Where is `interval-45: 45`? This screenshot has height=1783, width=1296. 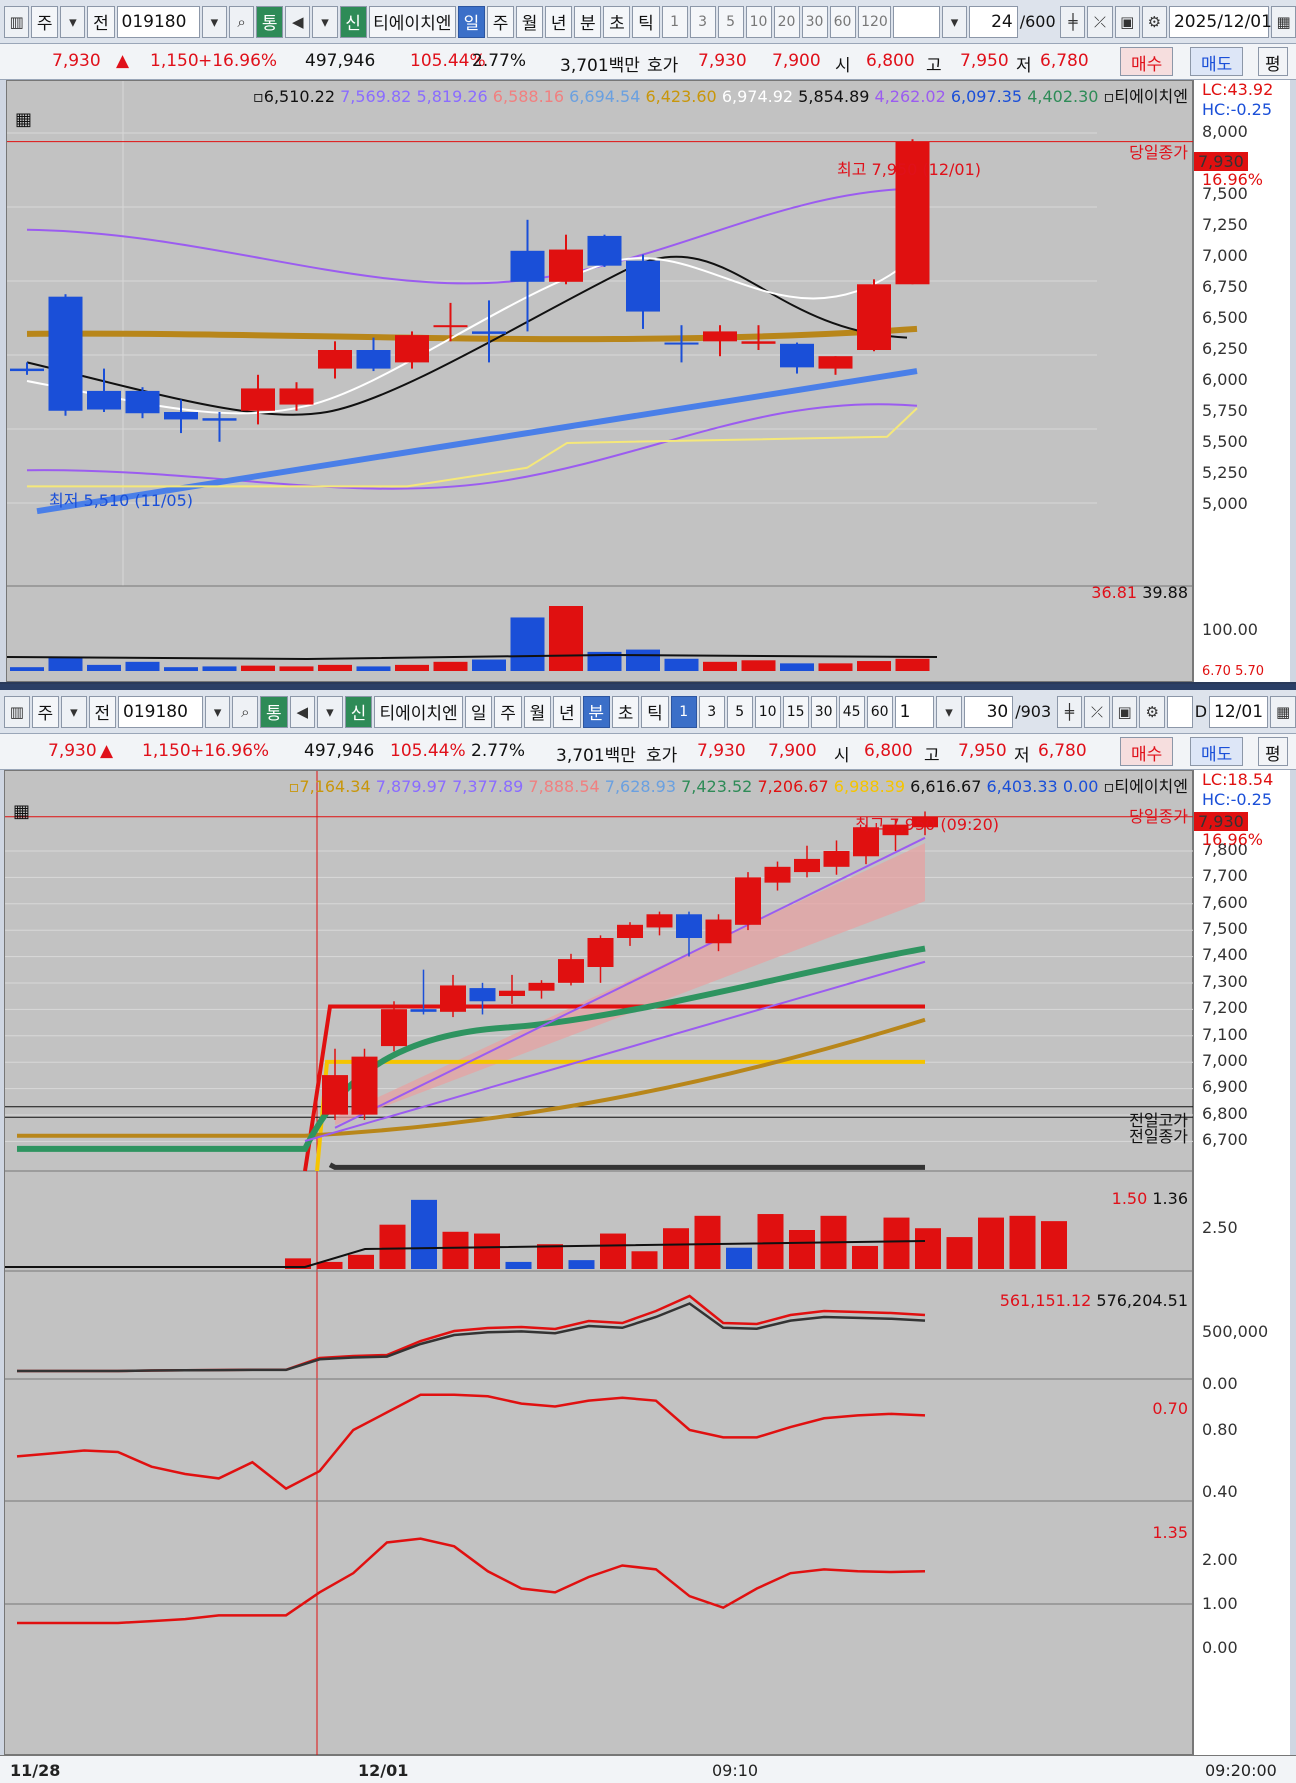
interval-45: 45 is located at coordinates (851, 711).